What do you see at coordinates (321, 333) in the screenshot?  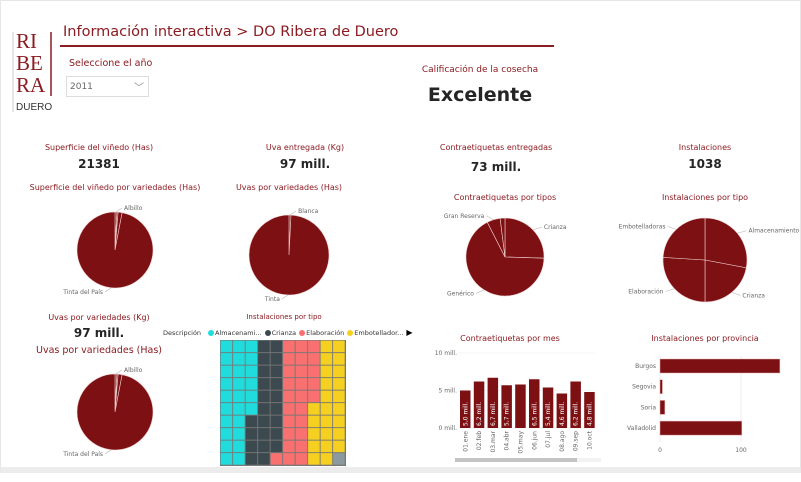 I see `legend-item: Elaboración` at bounding box center [321, 333].